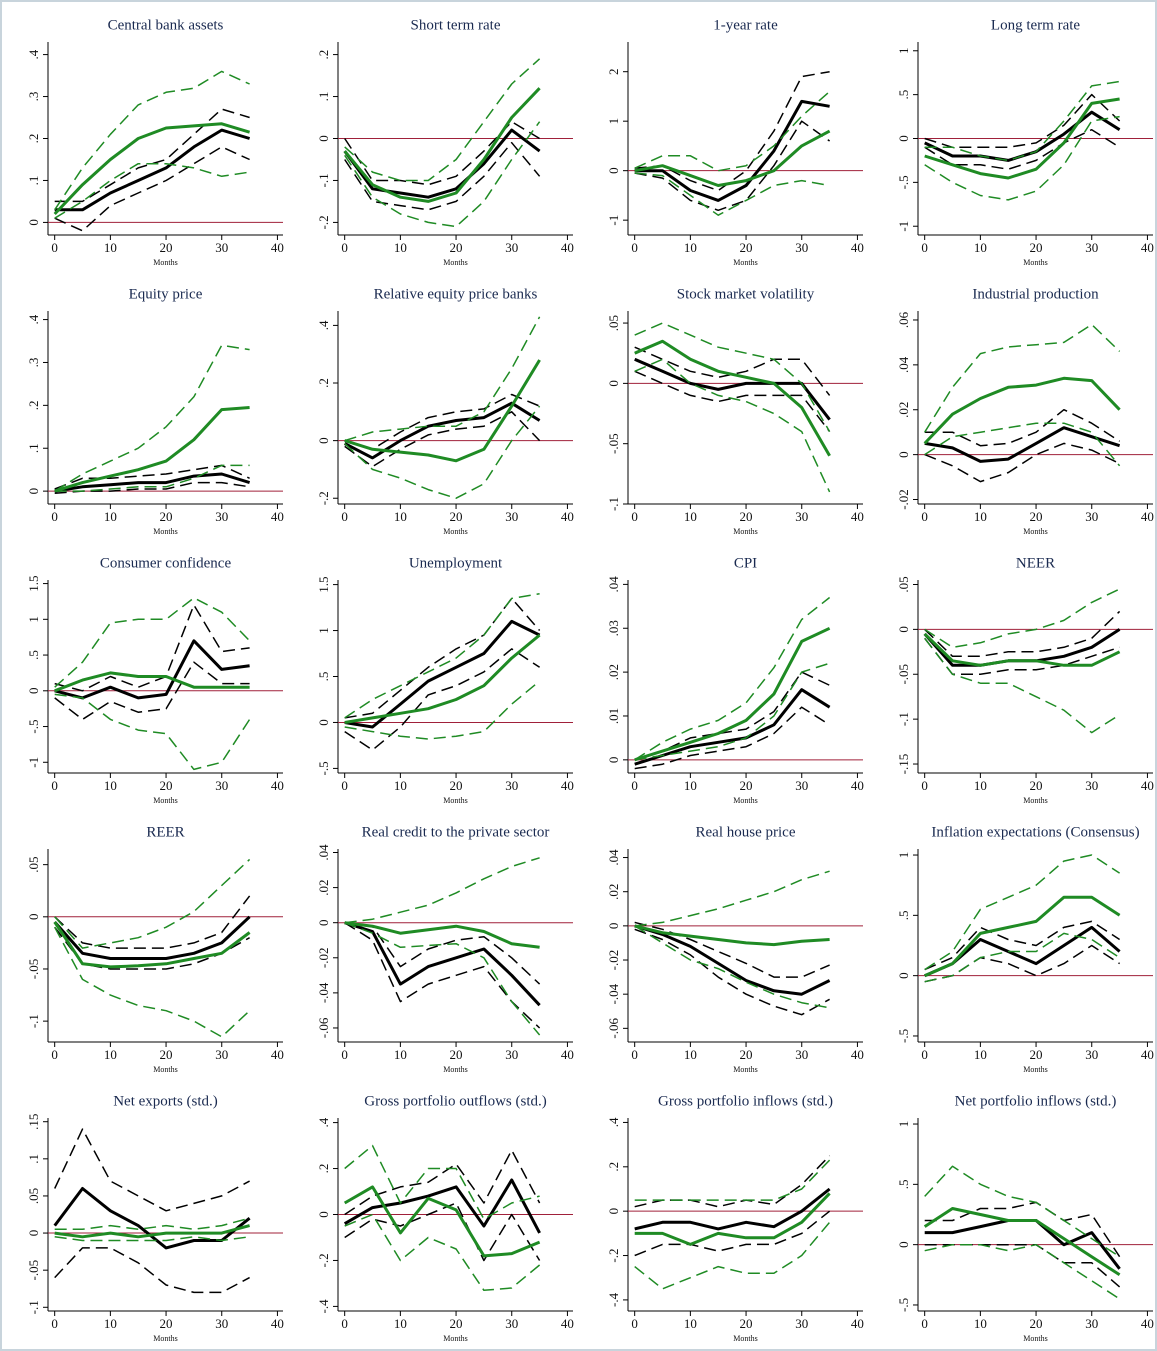  Describe the element at coordinates (746, 832) in the screenshot. I see `panel-title: Real house price` at that location.